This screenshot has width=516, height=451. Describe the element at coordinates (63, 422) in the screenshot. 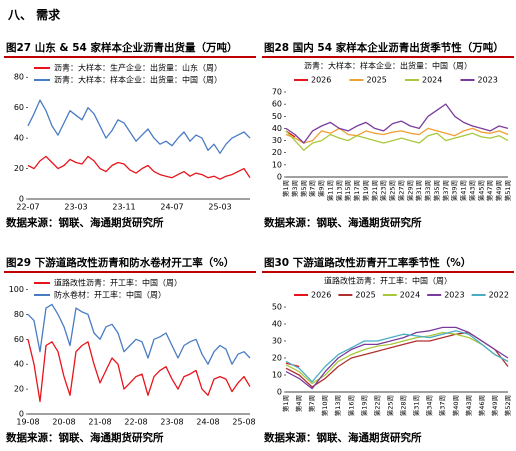

I see `x-tick-label: 20-08` at that location.